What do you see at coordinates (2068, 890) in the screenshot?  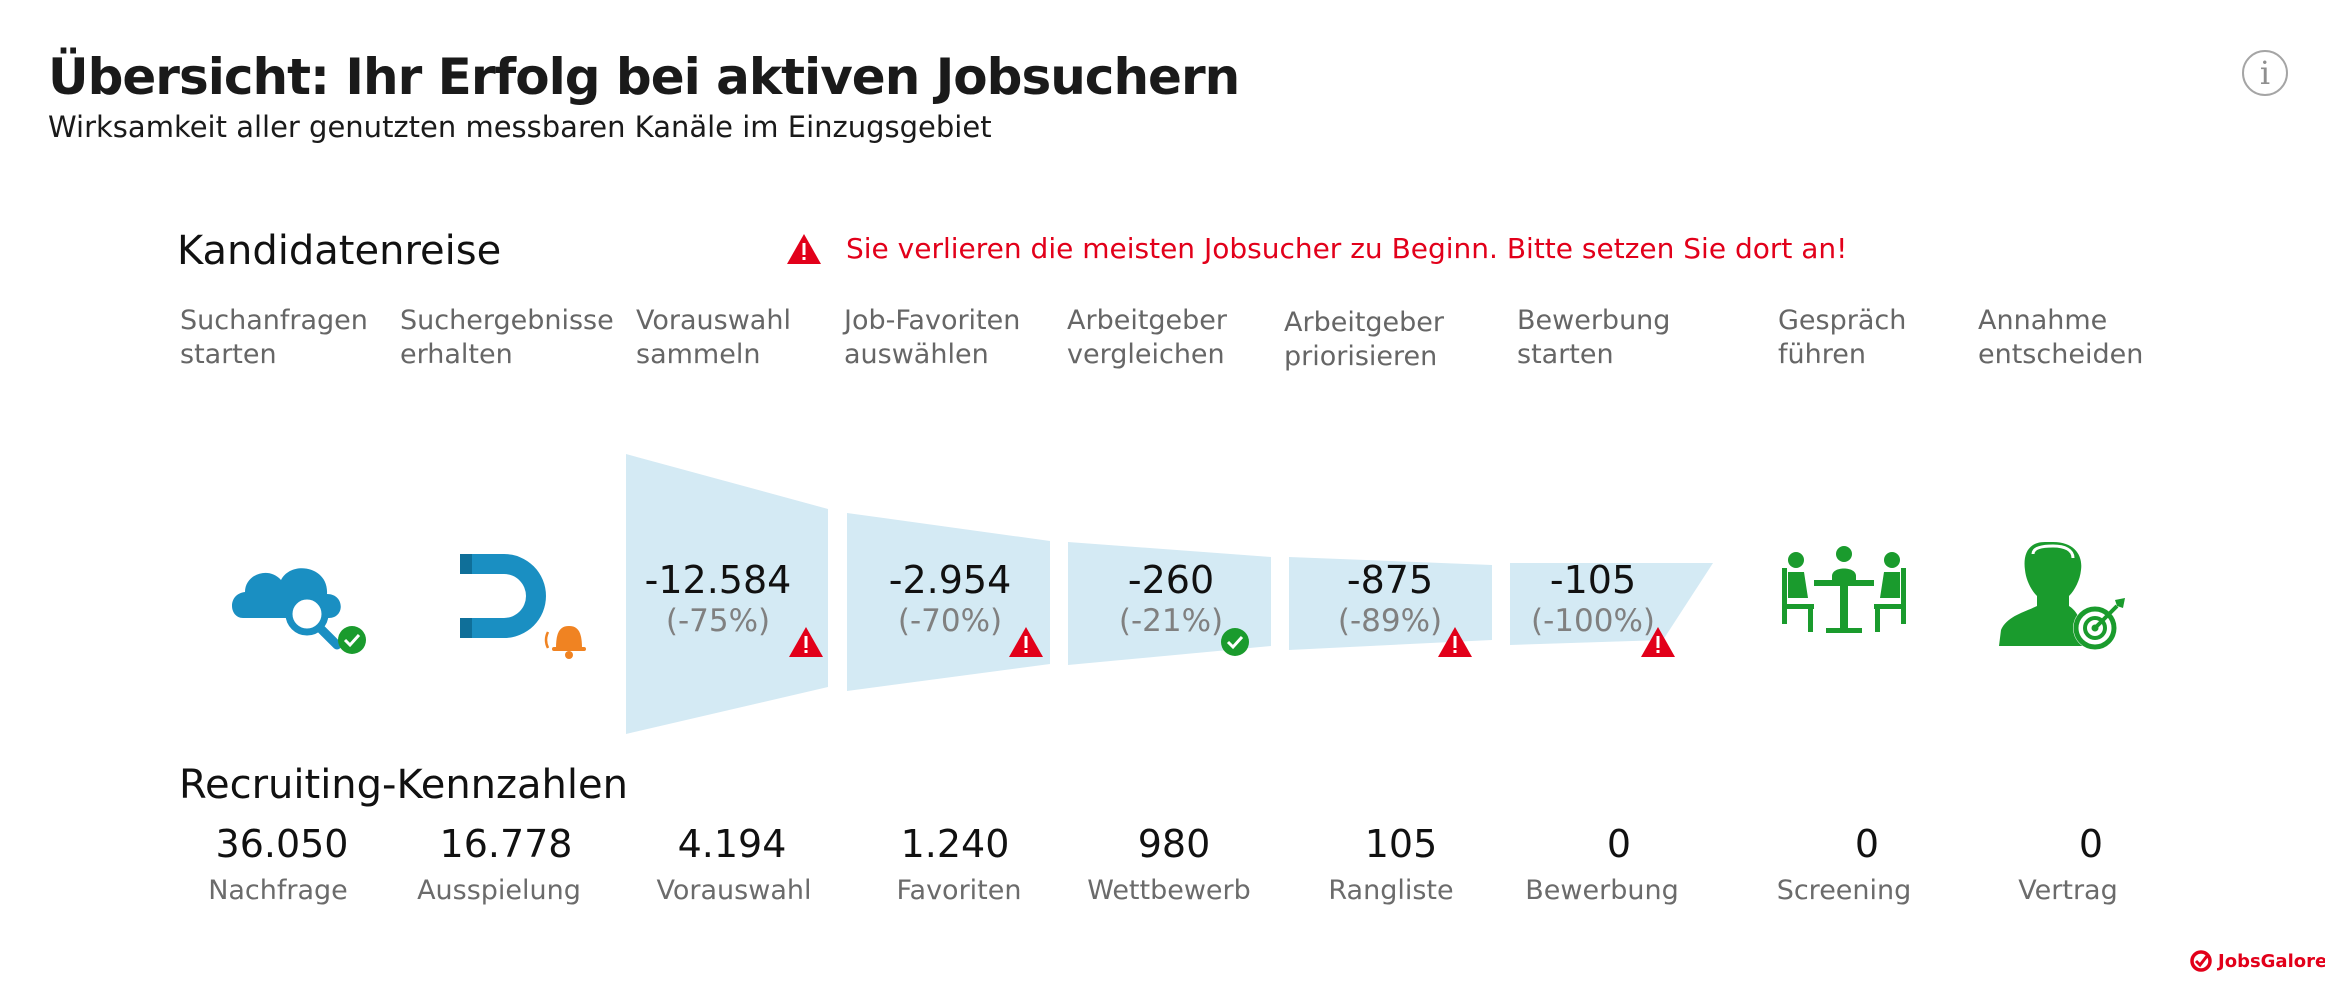 I see `kpi-label: Vertrag` at bounding box center [2068, 890].